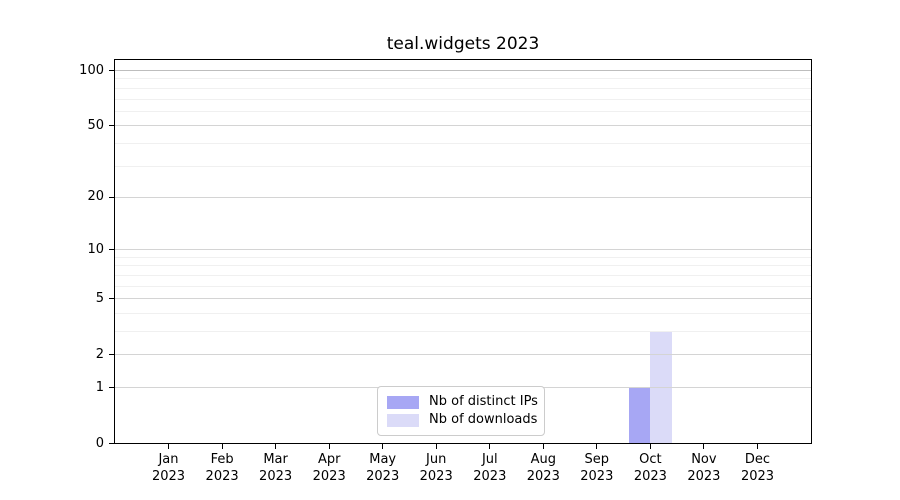  Describe the element at coordinates (543, 468) in the screenshot. I see `x-tick-label: Aug 2023` at that location.